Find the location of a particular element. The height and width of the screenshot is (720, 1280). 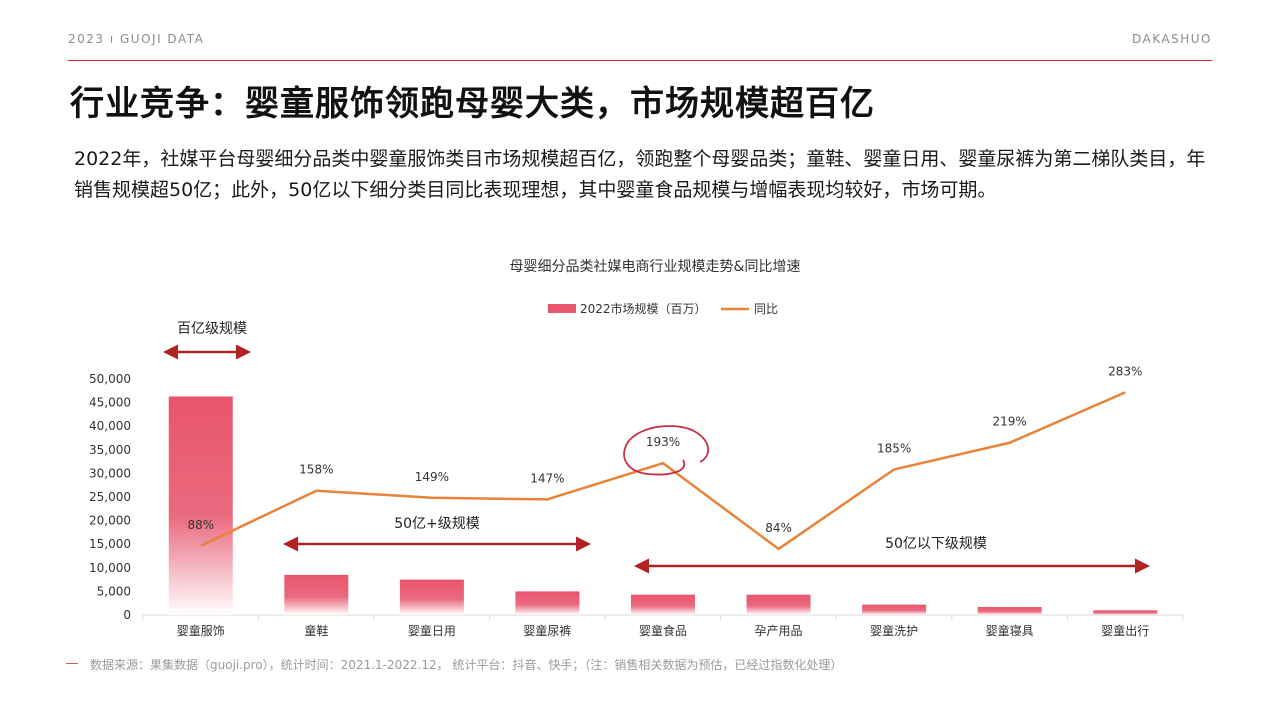

source-marker is located at coordinates (72, 663).